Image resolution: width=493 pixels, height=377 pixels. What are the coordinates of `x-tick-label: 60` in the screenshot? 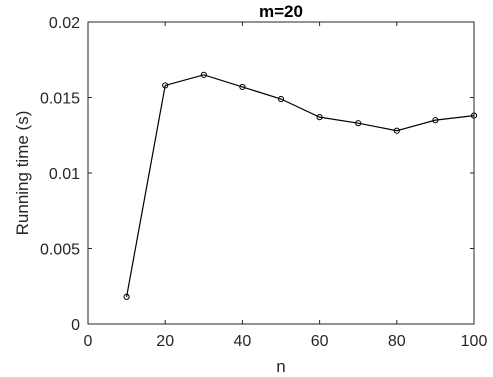 It's located at (320, 341).